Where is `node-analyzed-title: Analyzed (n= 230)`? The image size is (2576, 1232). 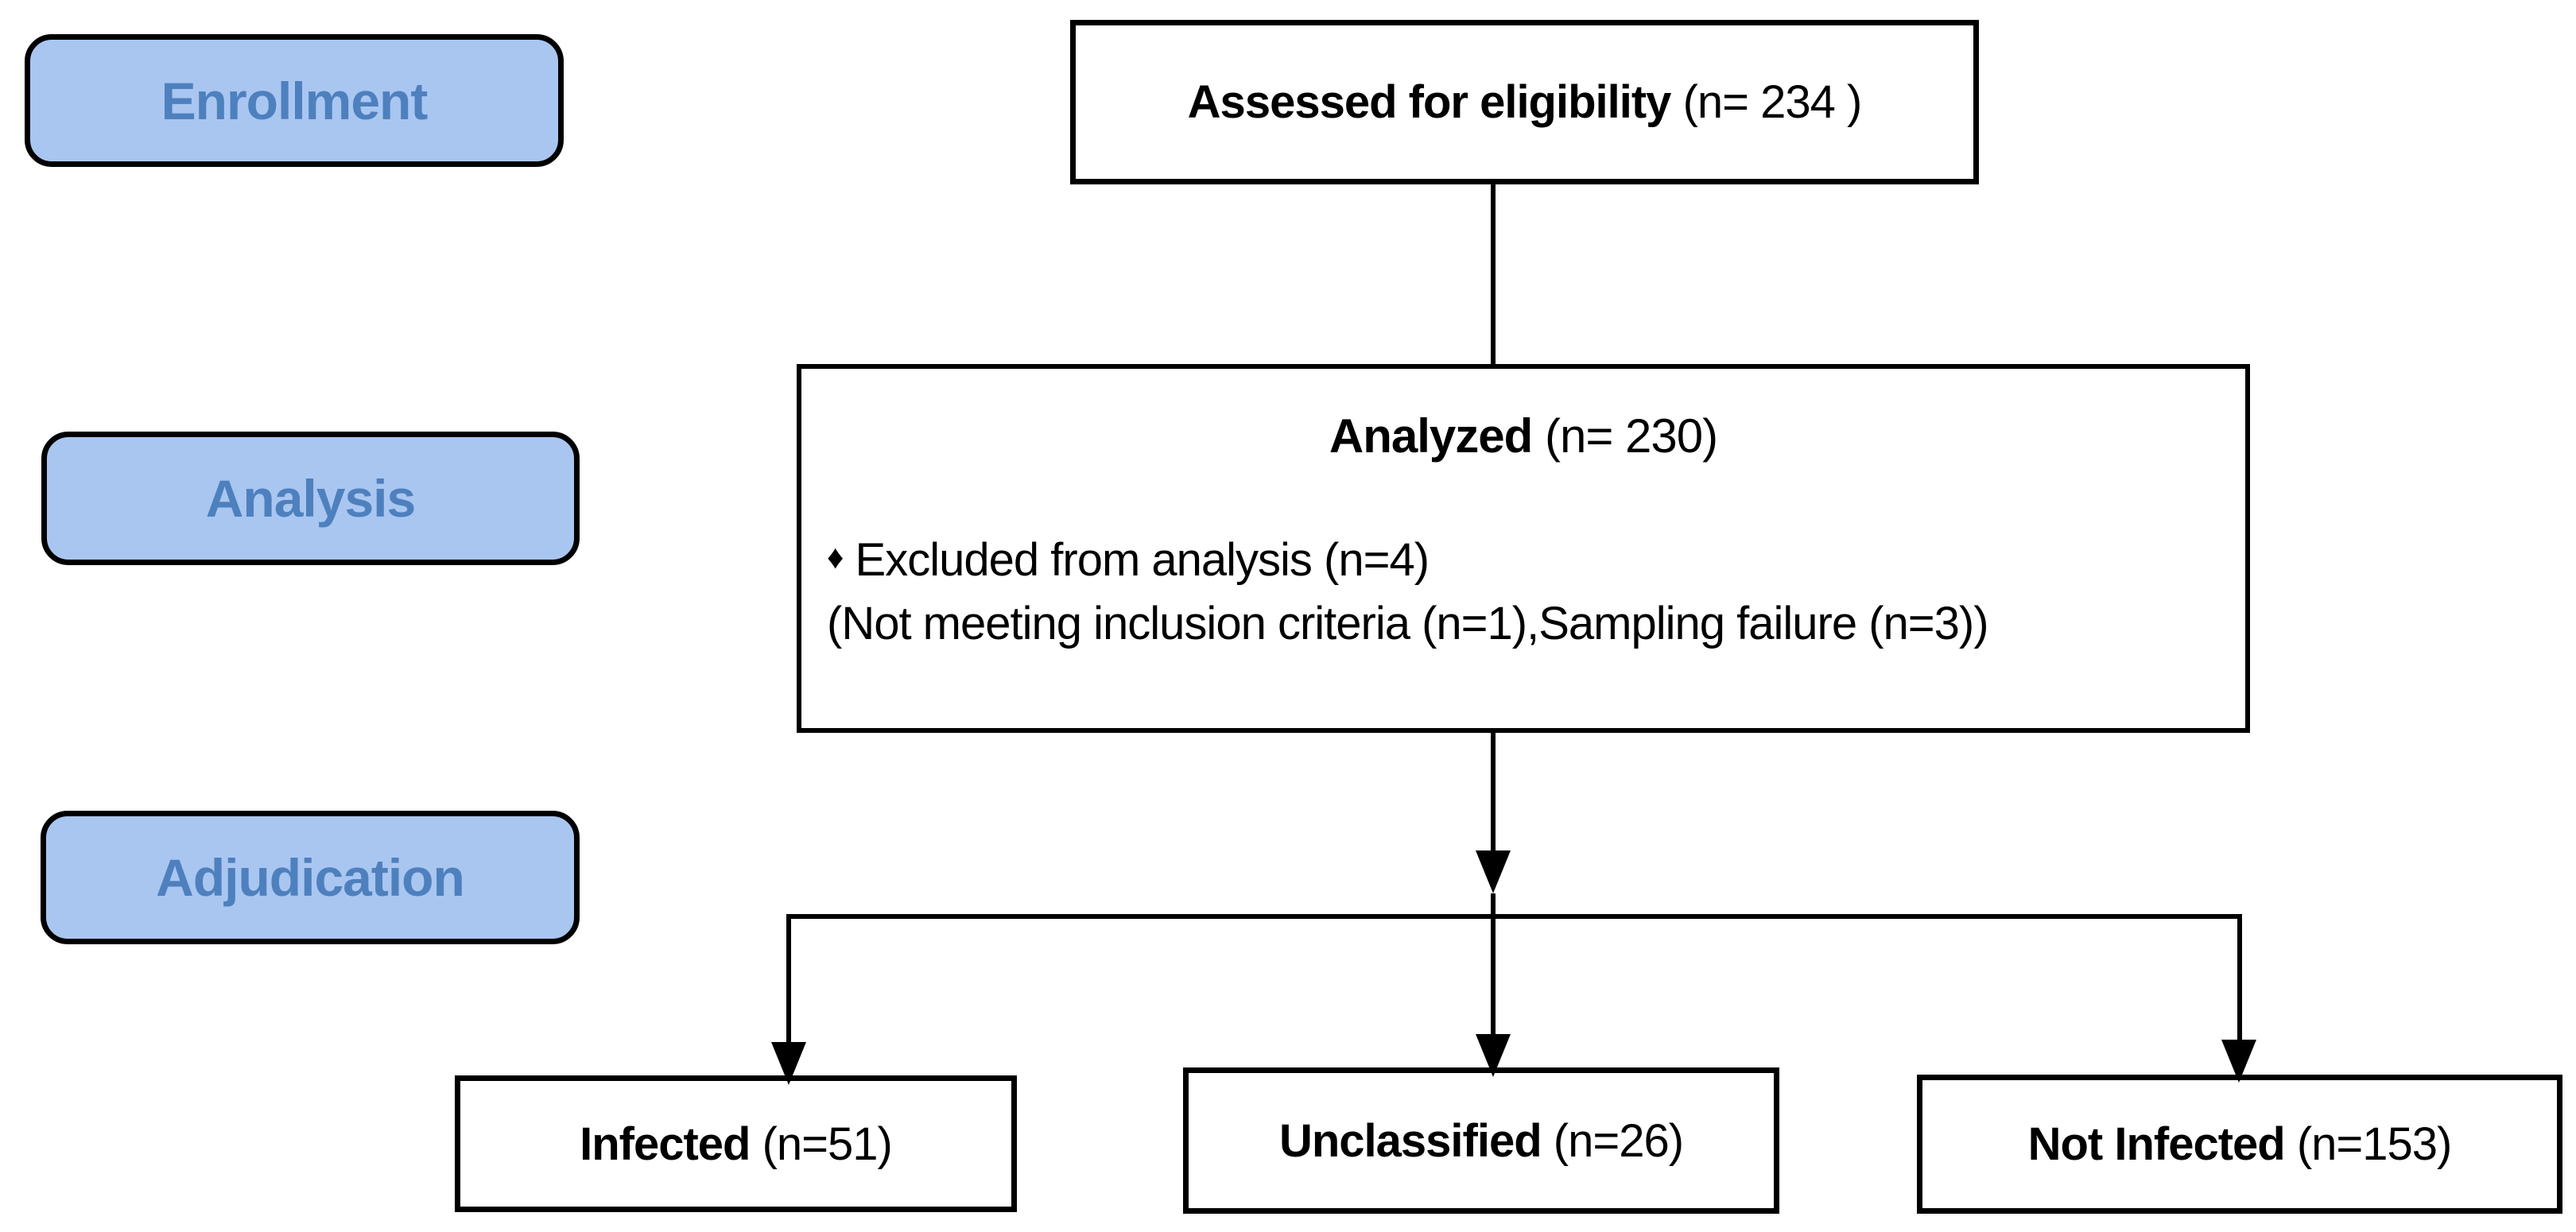
node-analyzed-title: Analyzed (n= 230) is located at coordinates (1523, 436).